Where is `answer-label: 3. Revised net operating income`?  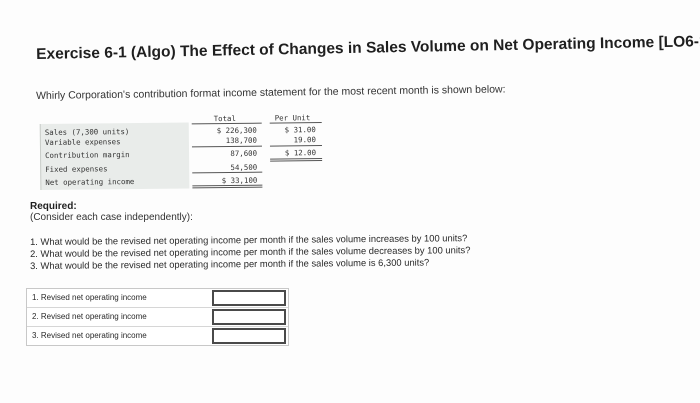 answer-label: 3. Revised net operating income is located at coordinates (89, 335).